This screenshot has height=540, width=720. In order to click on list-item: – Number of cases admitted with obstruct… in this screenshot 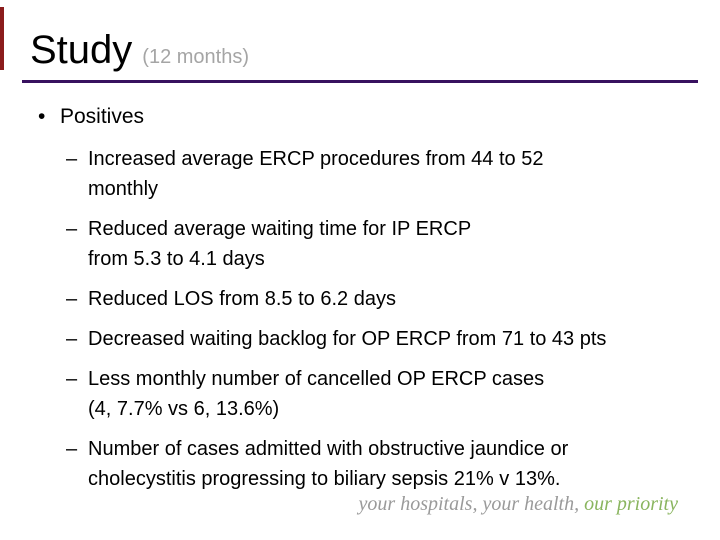, I will do `click(392, 464)`.